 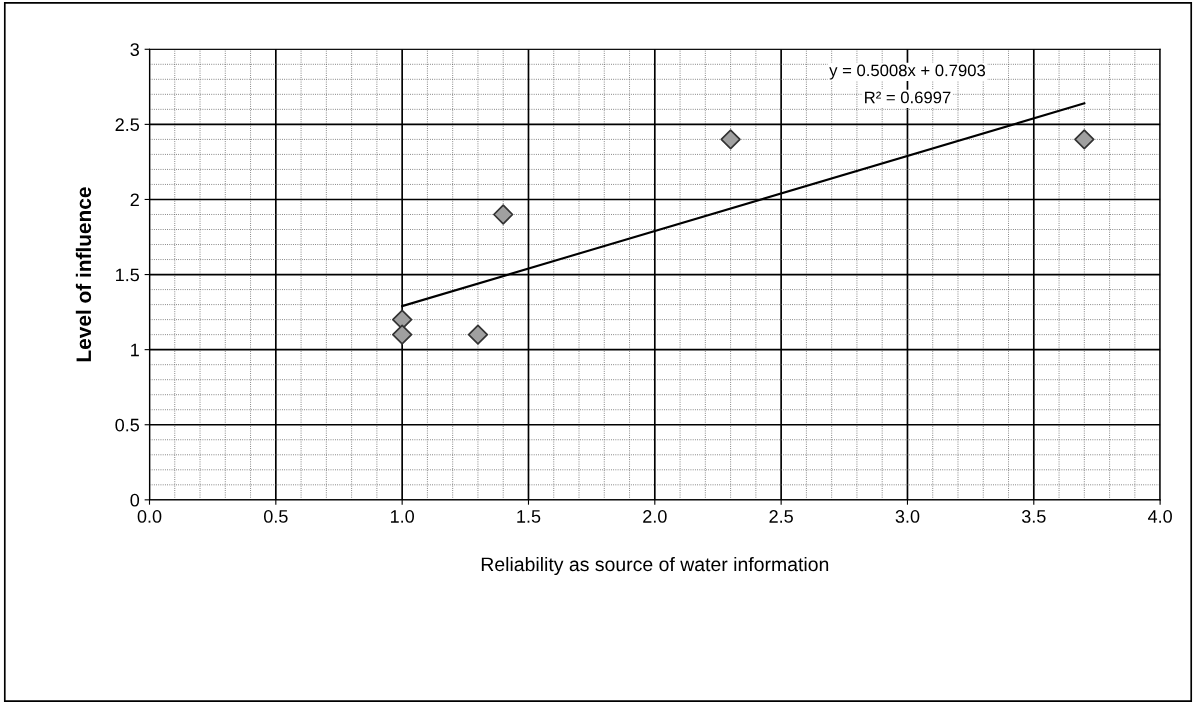 What do you see at coordinates (529, 516) in the screenshot?
I see `x-tick-label: 1.5` at bounding box center [529, 516].